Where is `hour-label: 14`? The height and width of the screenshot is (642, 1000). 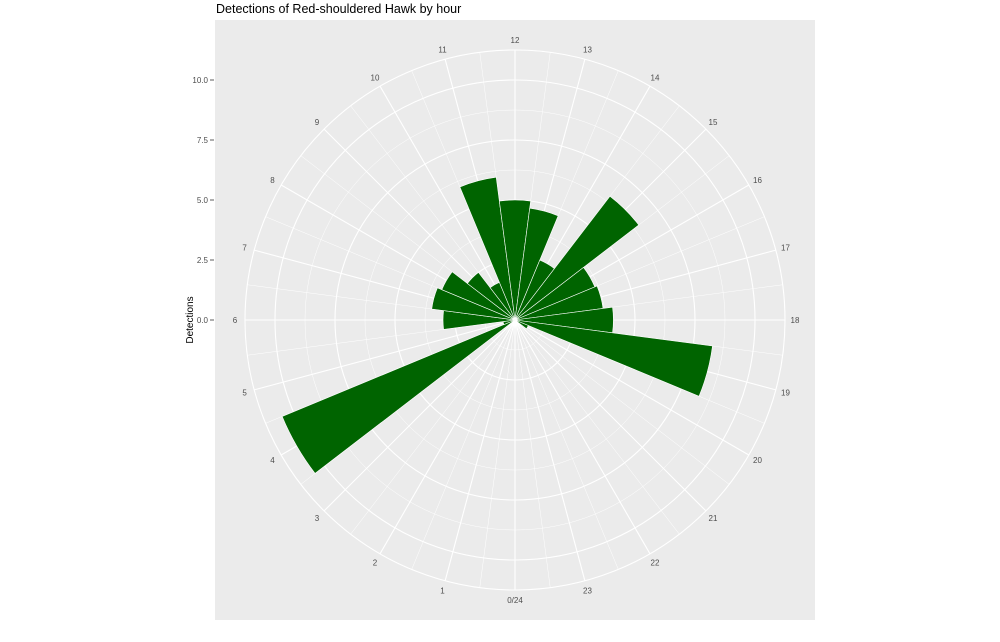
hour-label: 14 is located at coordinates (655, 78).